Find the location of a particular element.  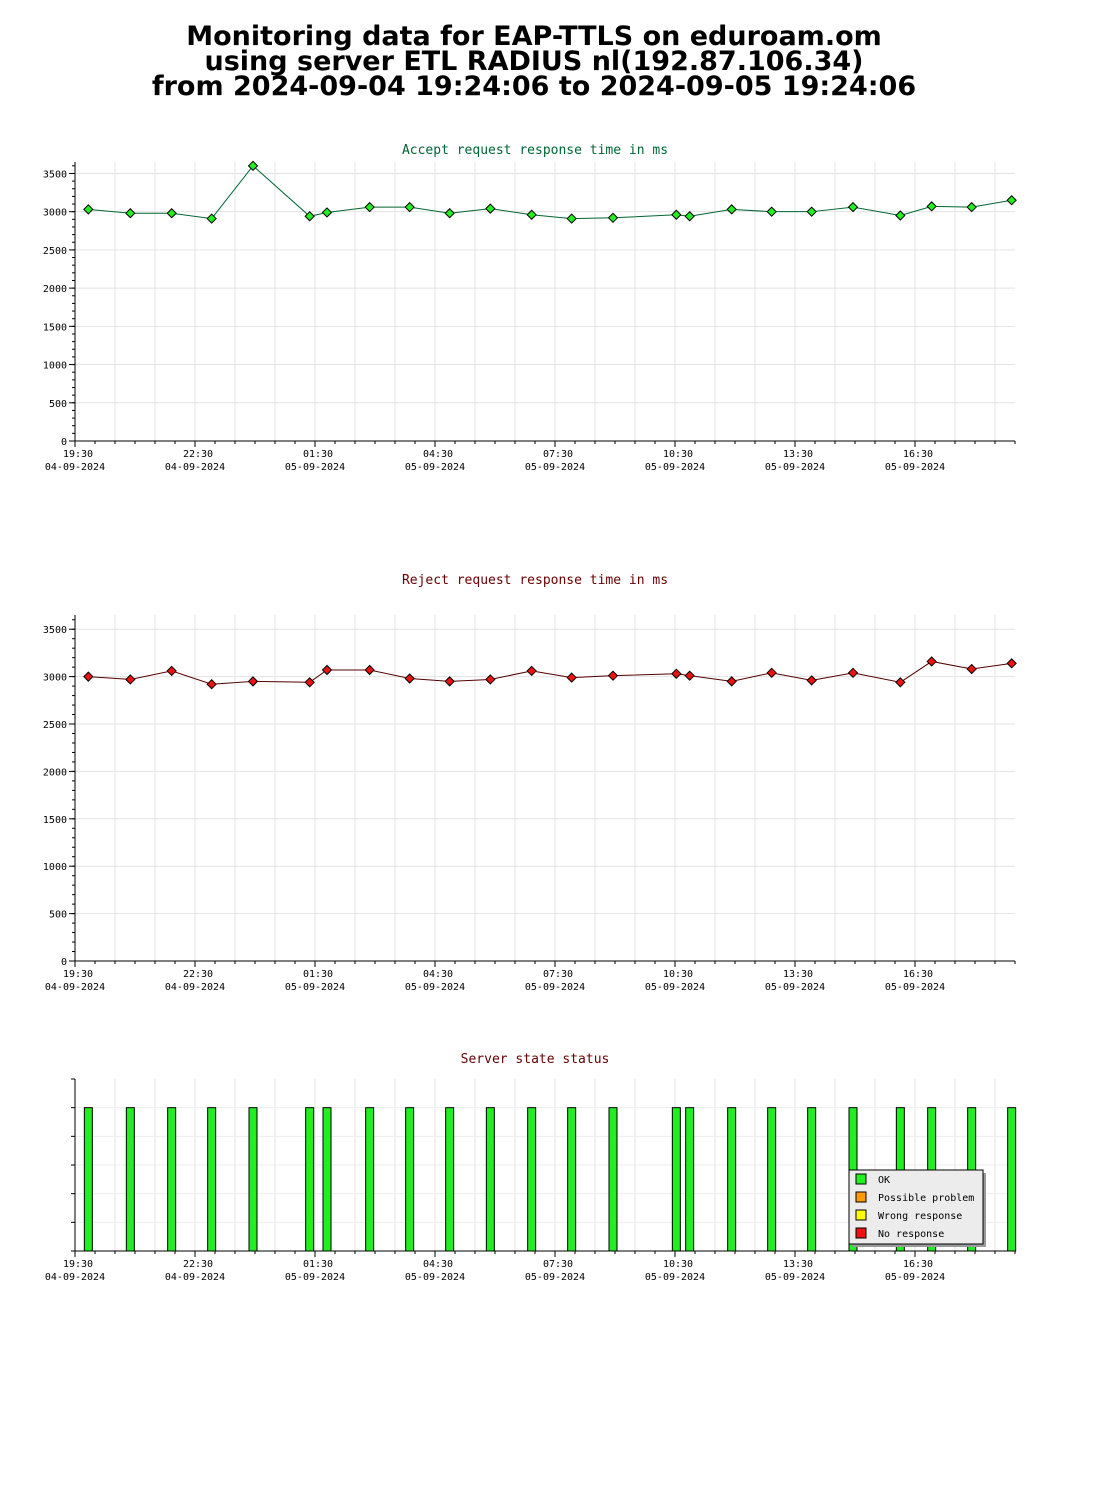

x-tick-time-label: 16:30 is located at coordinates (918, 1264).